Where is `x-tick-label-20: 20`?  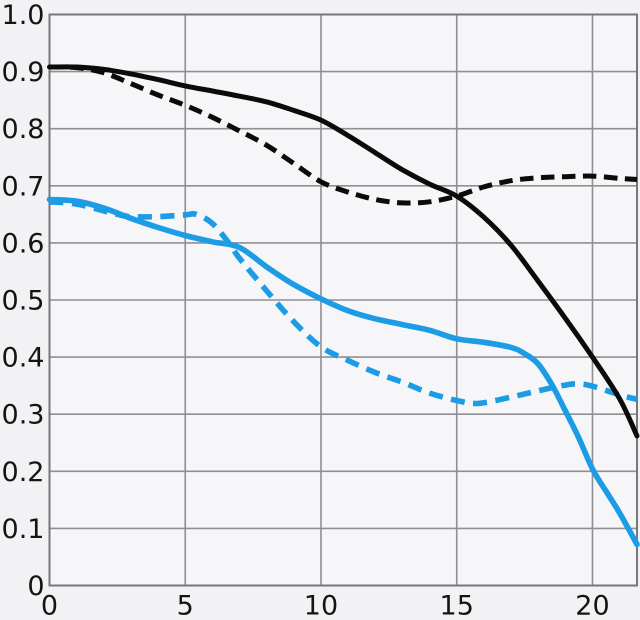 x-tick-label-20: 20 is located at coordinates (592, 605).